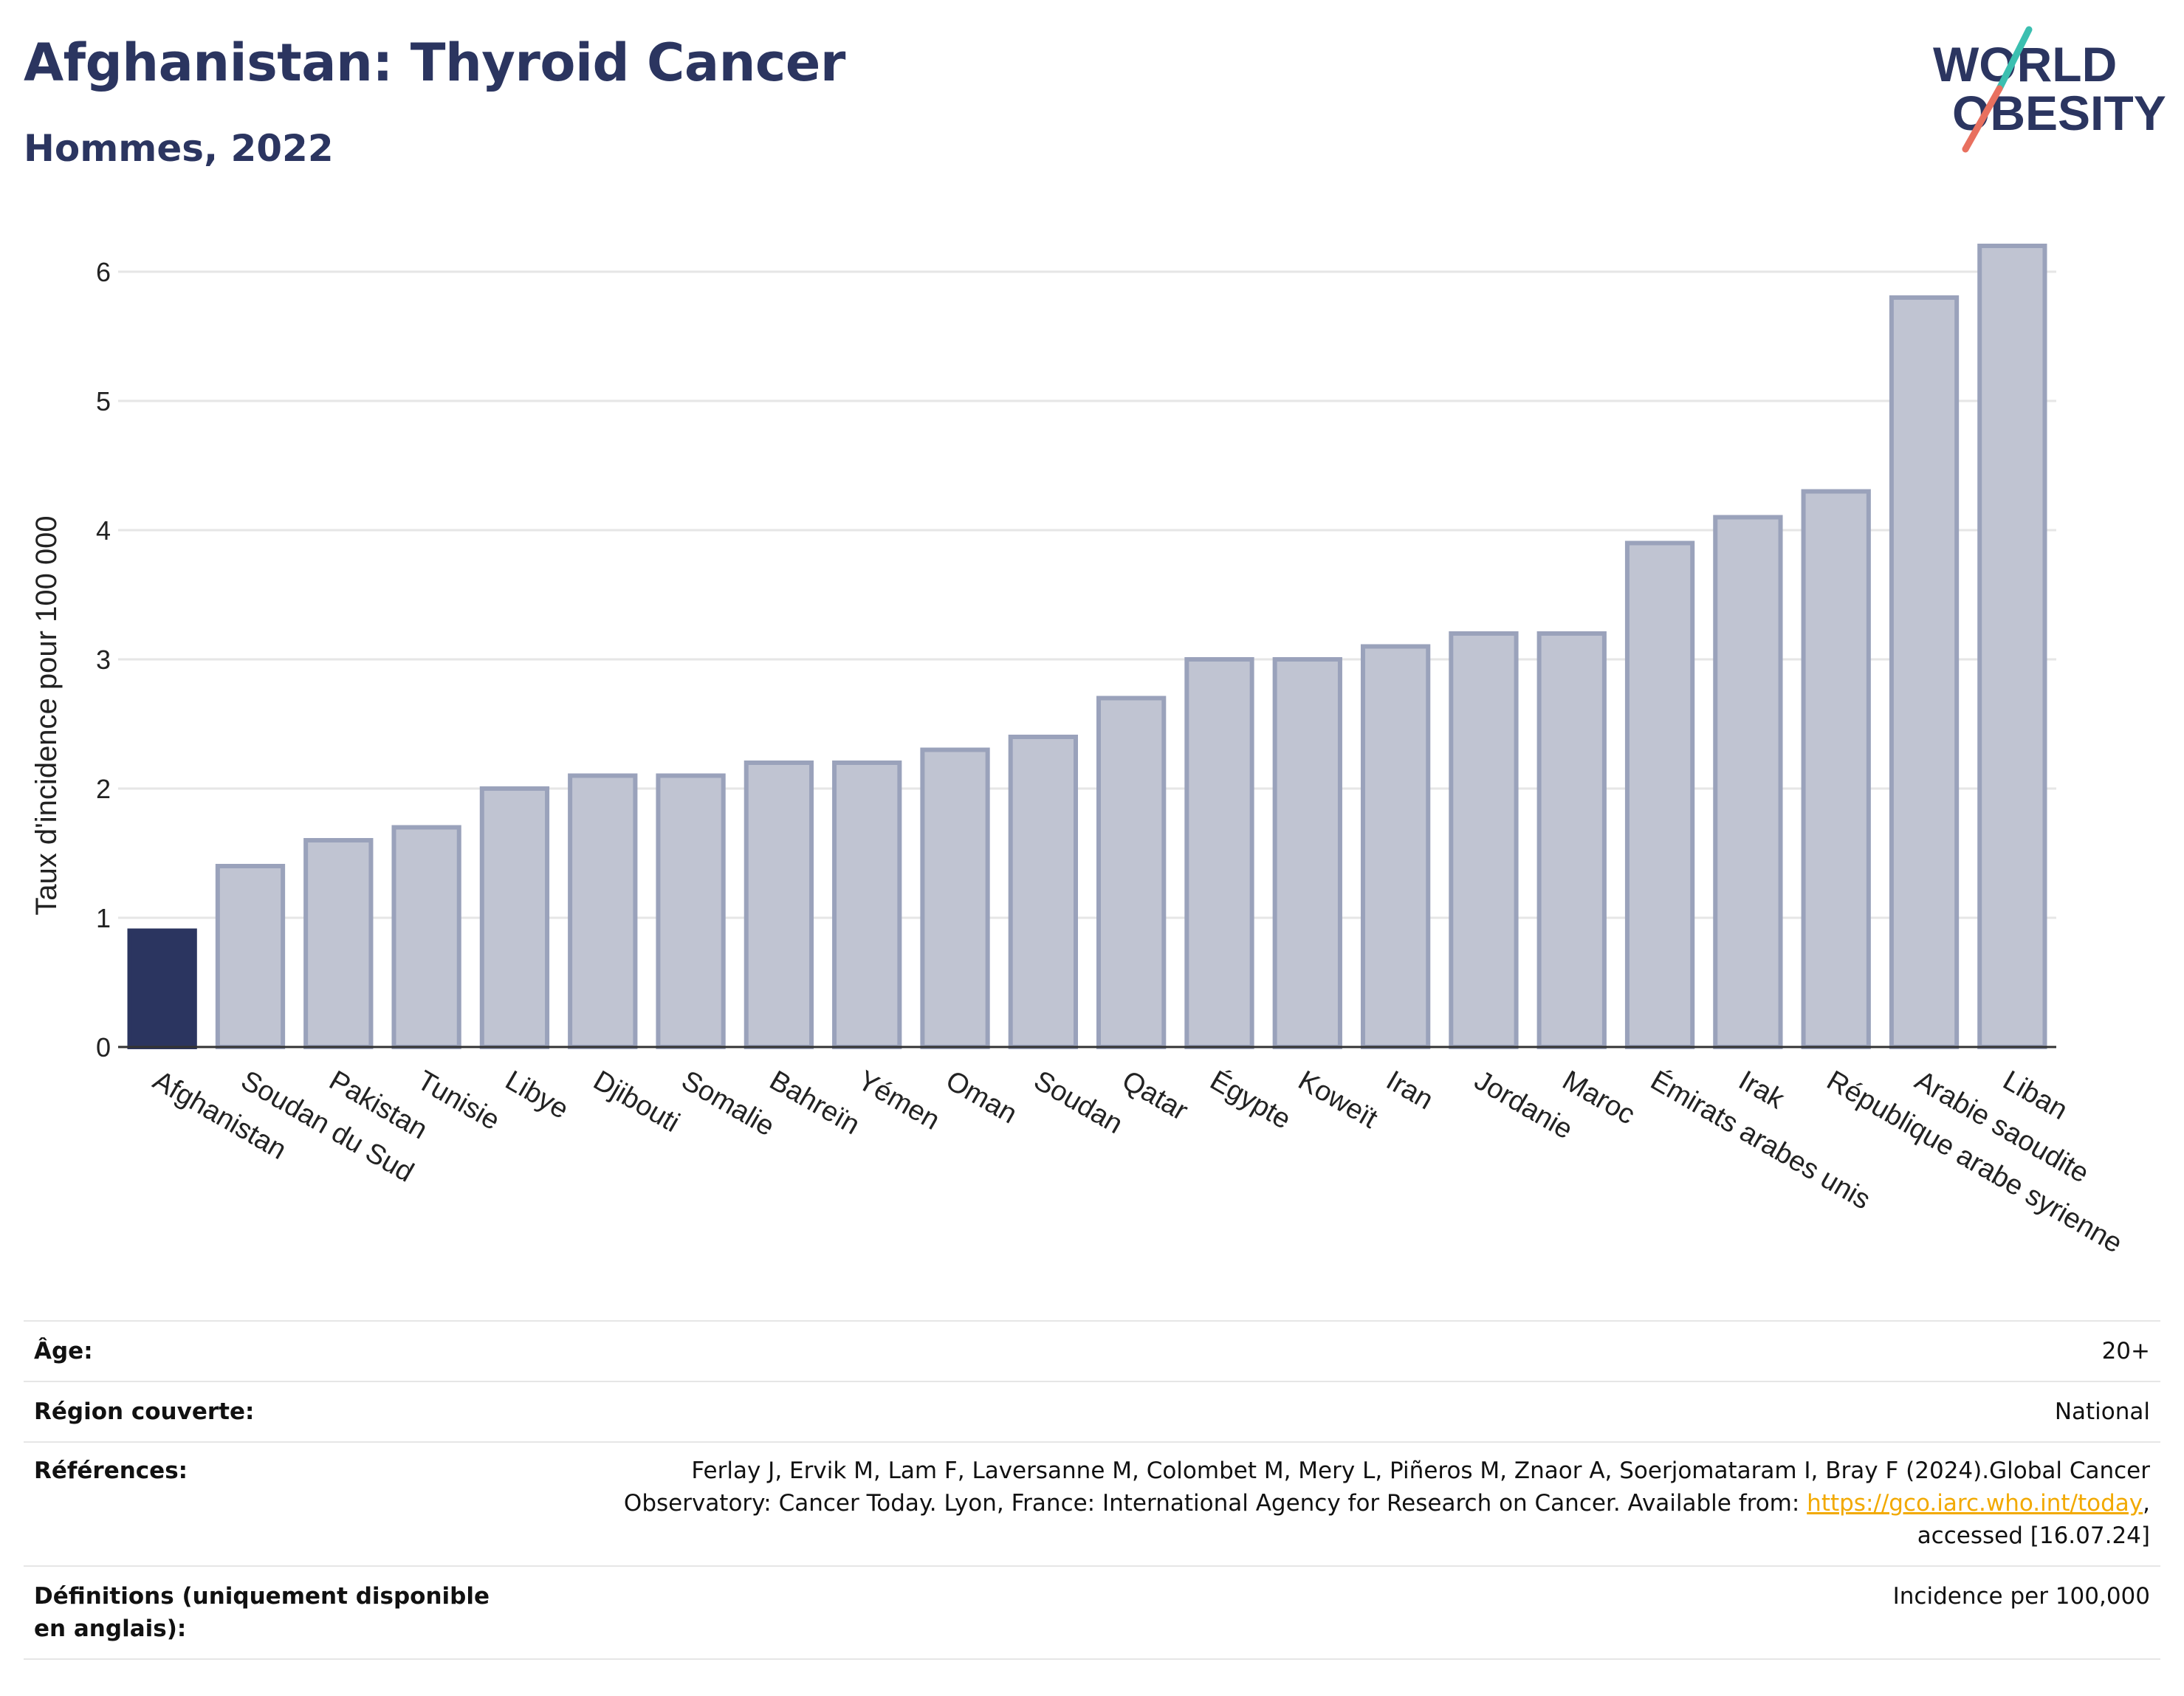 The height and width of the screenshot is (1696, 2184). Describe the element at coordinates (162, 988) in the screenshot. I see `bar-afghanistan` at that location.